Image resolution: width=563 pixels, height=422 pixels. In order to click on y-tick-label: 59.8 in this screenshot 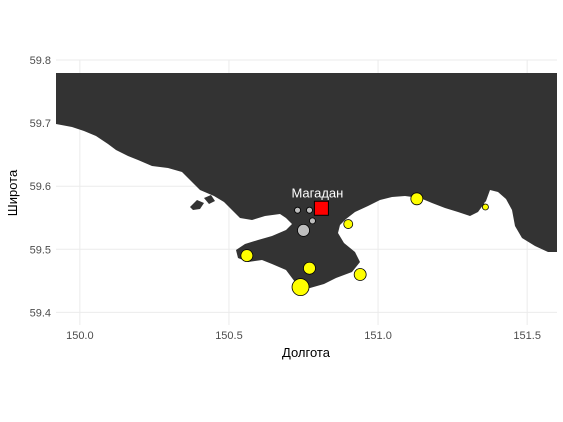, I will do `click(40, 61)`.